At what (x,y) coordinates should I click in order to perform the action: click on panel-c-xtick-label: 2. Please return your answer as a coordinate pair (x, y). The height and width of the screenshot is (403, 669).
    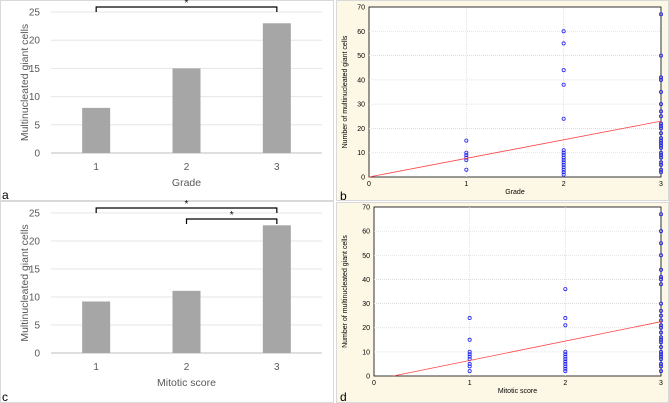
    Looking at the image, I should click on (187, 367).